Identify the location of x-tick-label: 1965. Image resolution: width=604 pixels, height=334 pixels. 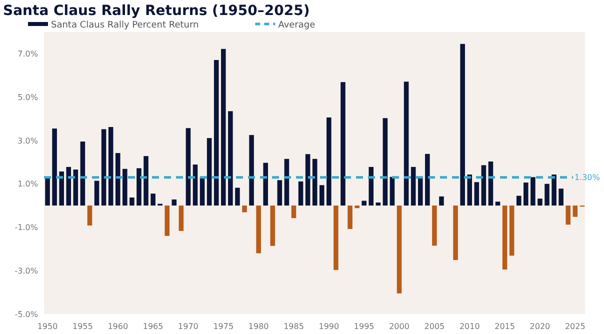
(153, 326).